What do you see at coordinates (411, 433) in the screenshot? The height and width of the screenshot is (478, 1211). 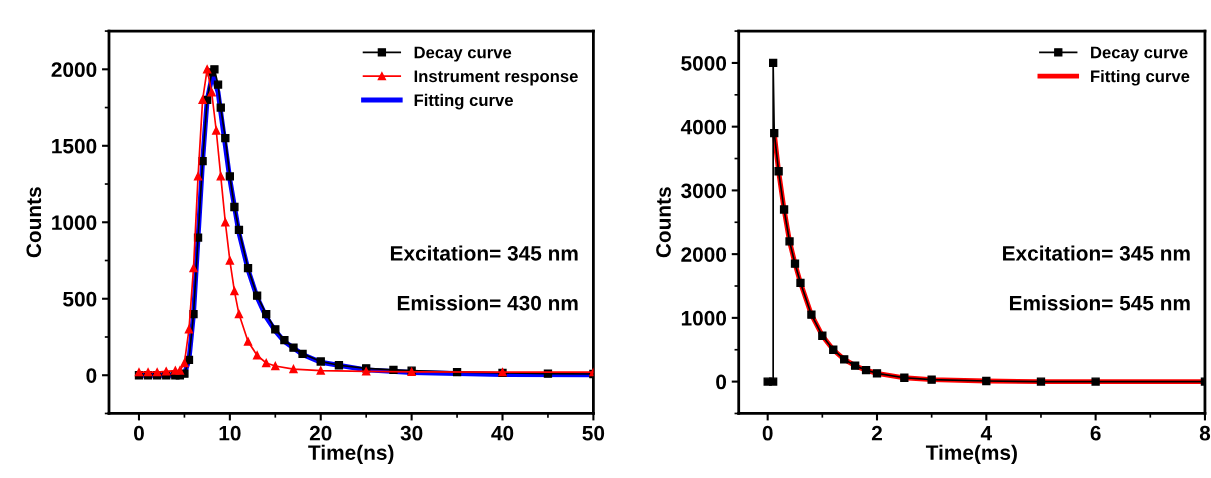 I see `x-tick-label: 30` at bounding box center [411, 433].